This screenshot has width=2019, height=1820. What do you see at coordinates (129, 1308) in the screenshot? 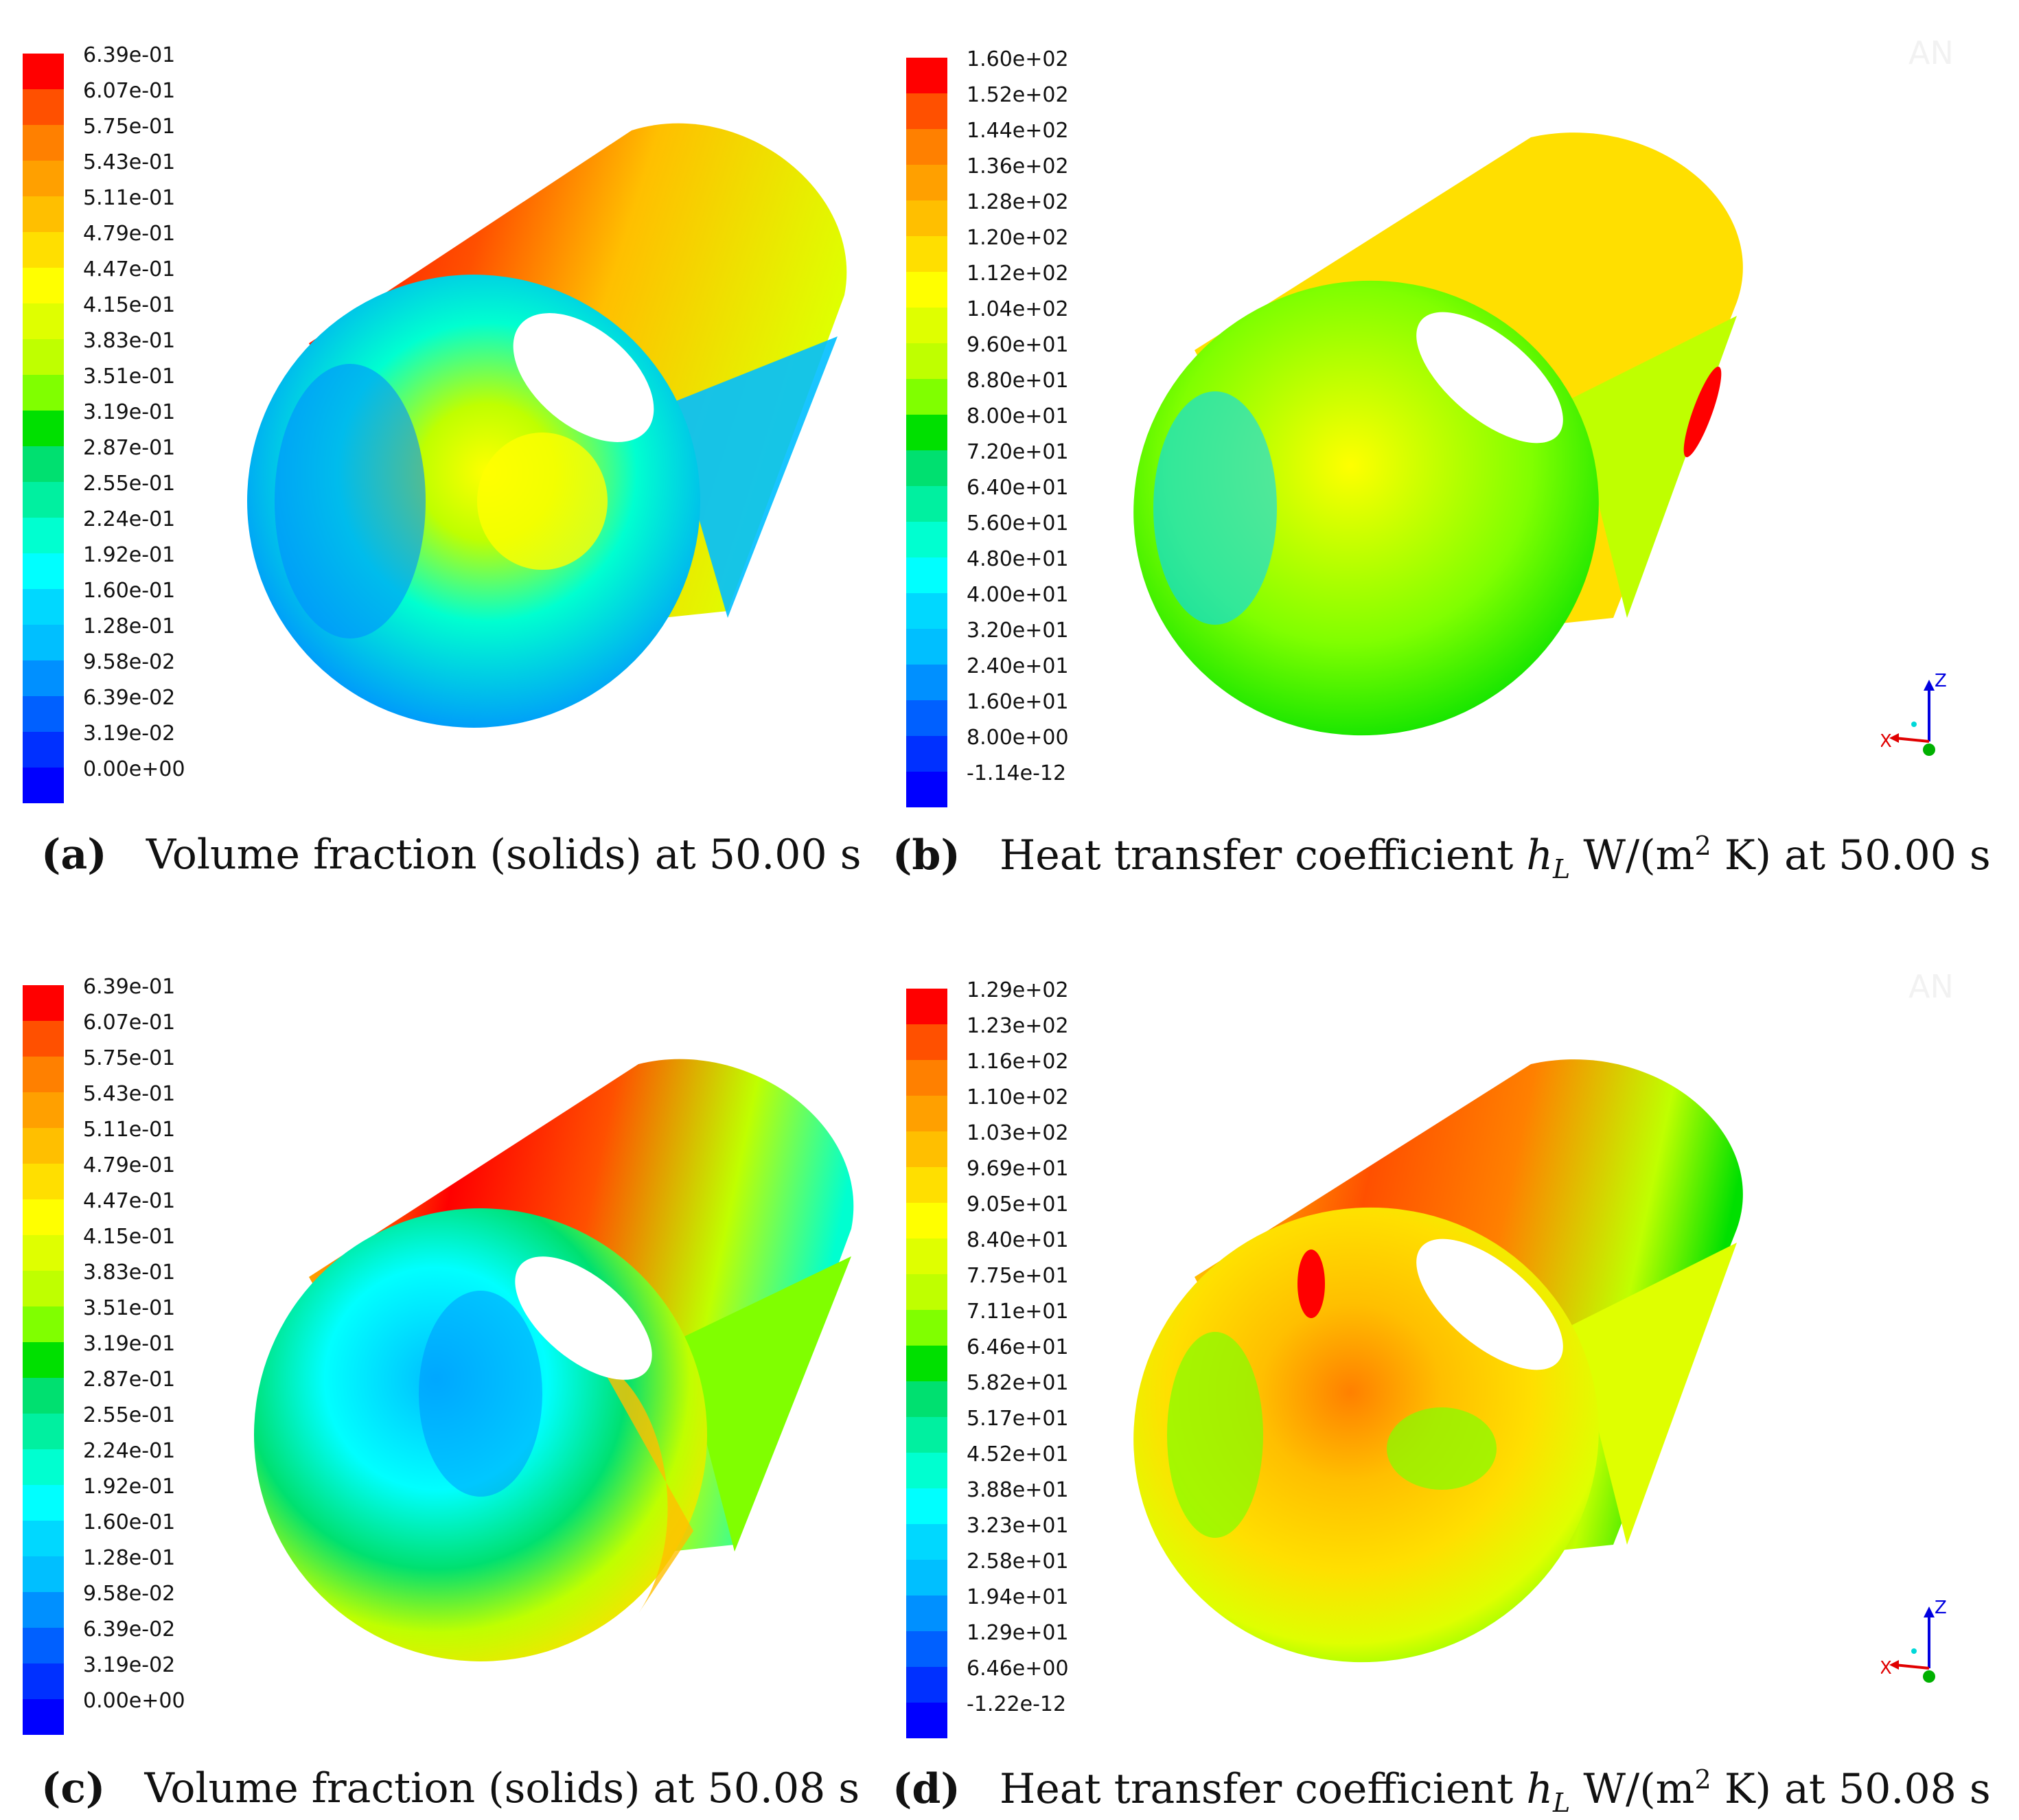
I see `colorbar-tick-label: 3.51e-01` at bounding box center [129, 1308].